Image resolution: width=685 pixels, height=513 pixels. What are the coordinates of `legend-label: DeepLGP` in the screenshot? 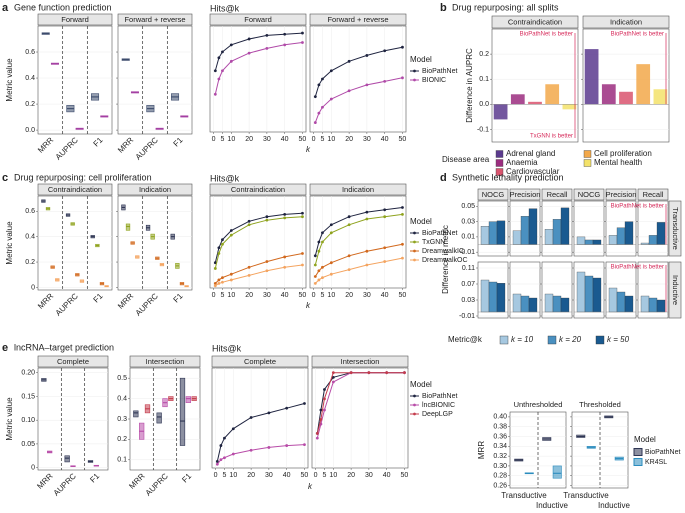 It's located at (437, 414).